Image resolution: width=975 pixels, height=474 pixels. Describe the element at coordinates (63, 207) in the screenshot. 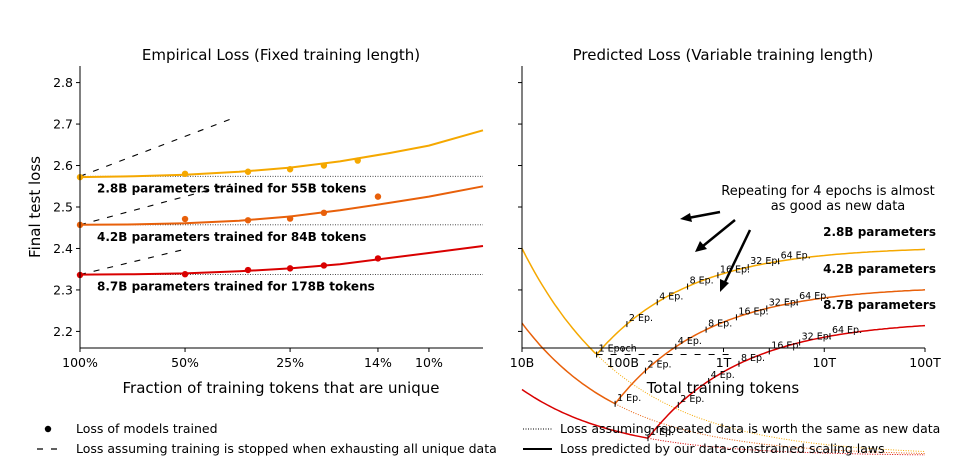

I see `left-y-tick-label: 2.5` at that location.